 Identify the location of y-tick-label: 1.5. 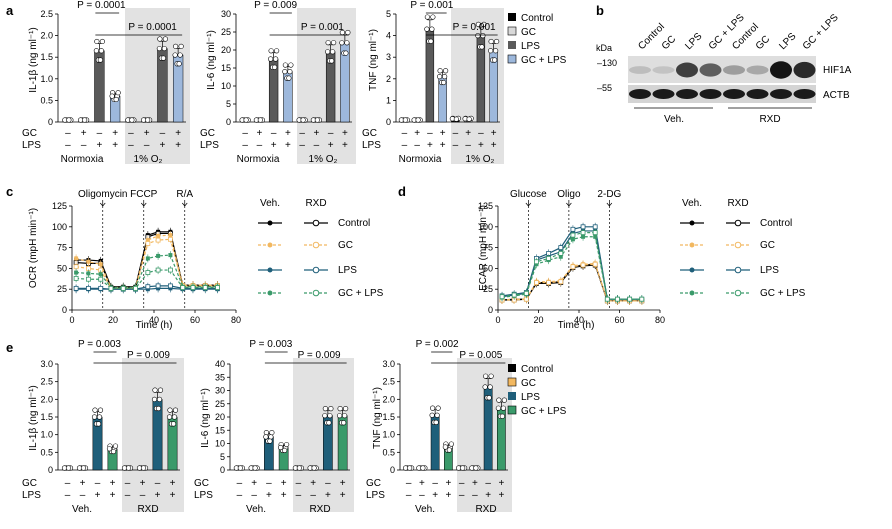
(46, 417).